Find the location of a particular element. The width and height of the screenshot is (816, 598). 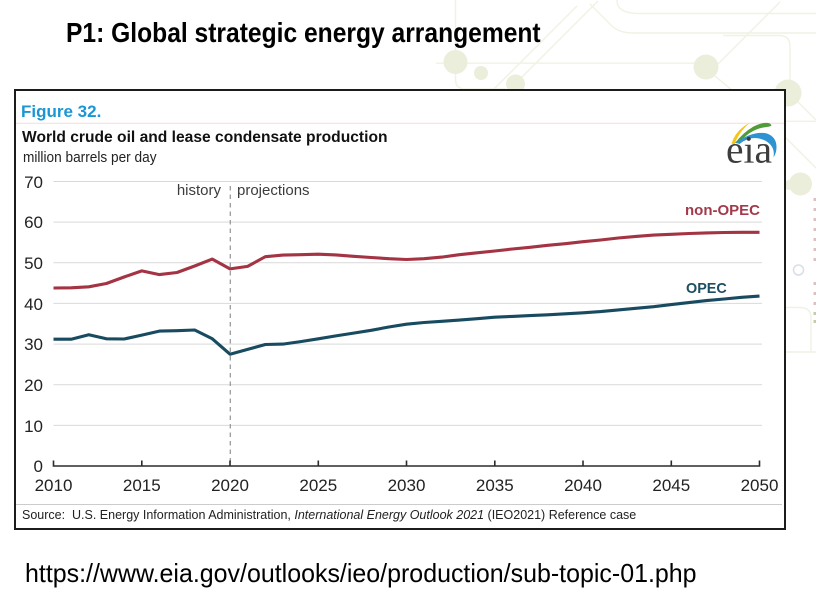

svg-text: eia is located at coordinates (749, 150).